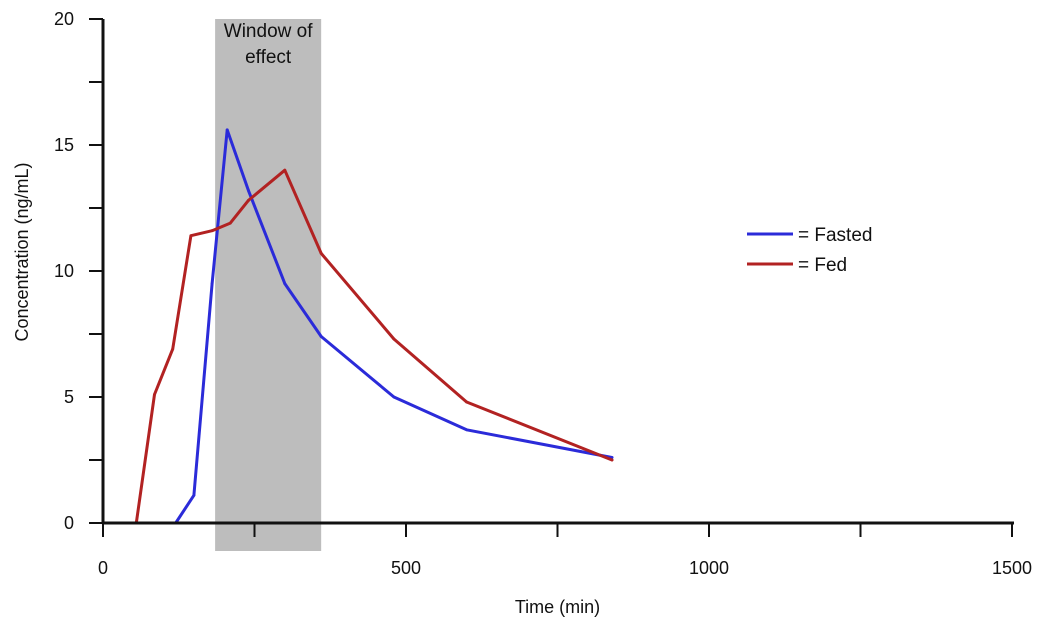 This screenshot has width=1037, height=620. I want to click on y-axis-title: Concentration (ng/mL), so click(22, 251).